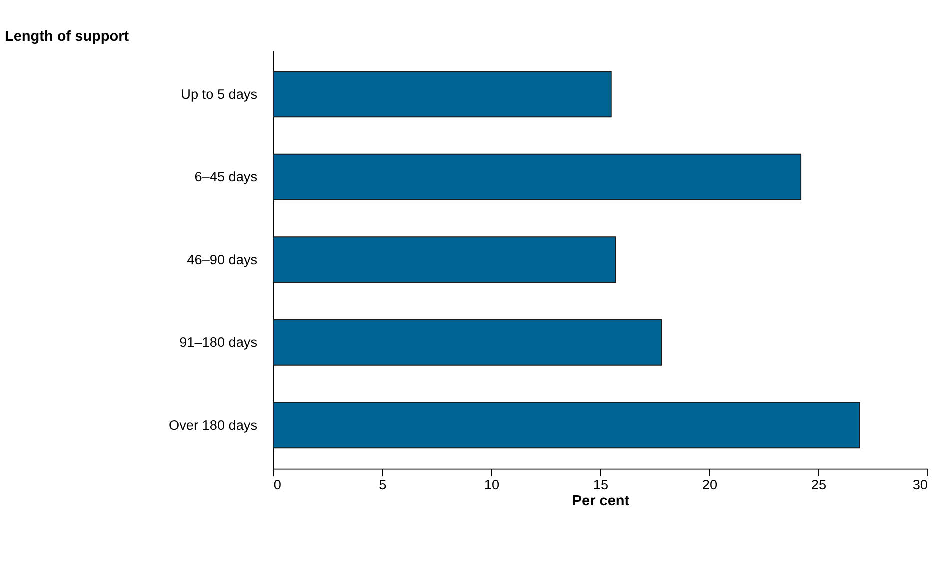  I want to click on x-tick-label: 5, so click(383, 484).